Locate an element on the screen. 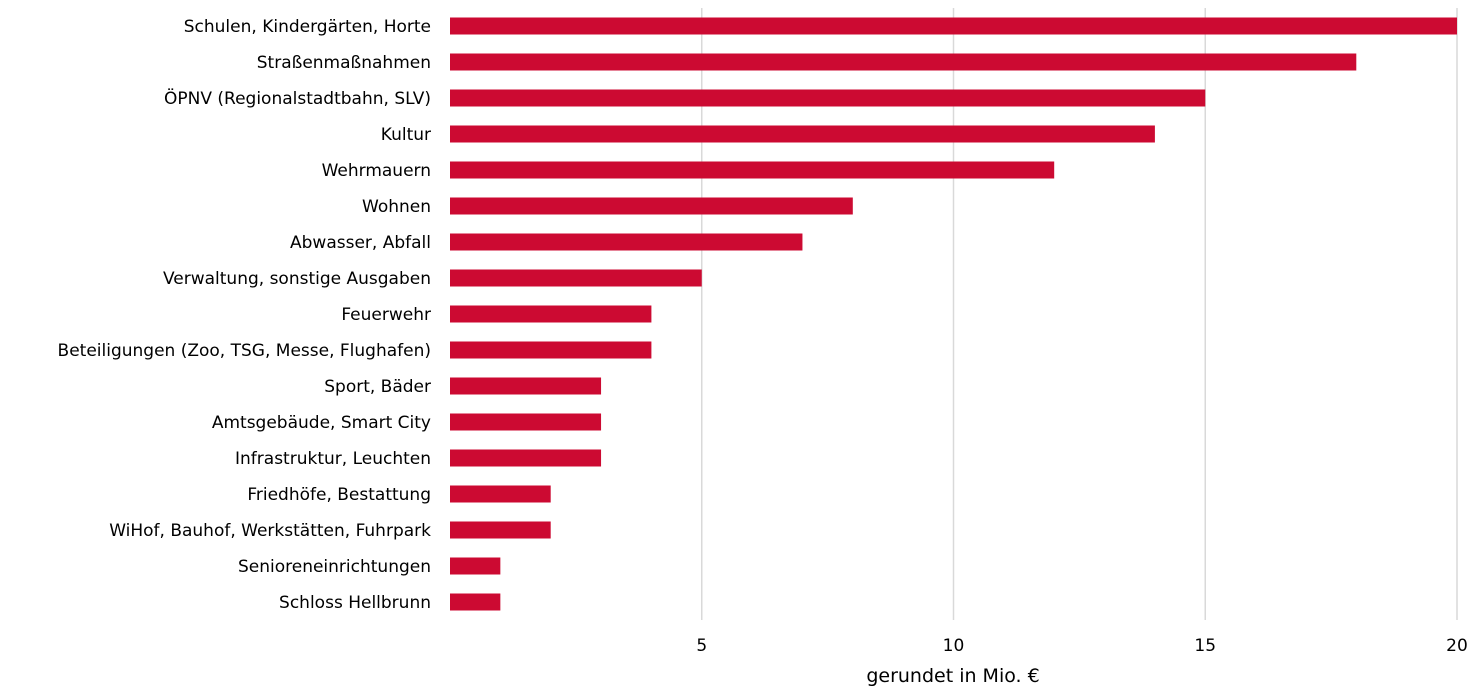 This screenshot has height=691, width=1470. x-axis-title: gerundet in Mio. € is located at coordinates (952, 676).